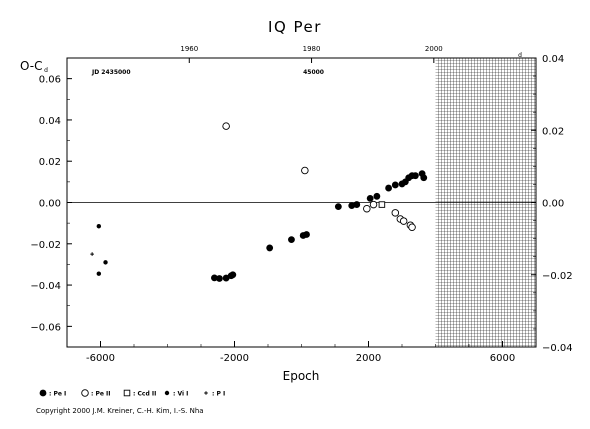  What do you see at coordinates (189, 49) in the screenshot?
I see `year-tick-label: 1960` at bounding box center [189, 49].